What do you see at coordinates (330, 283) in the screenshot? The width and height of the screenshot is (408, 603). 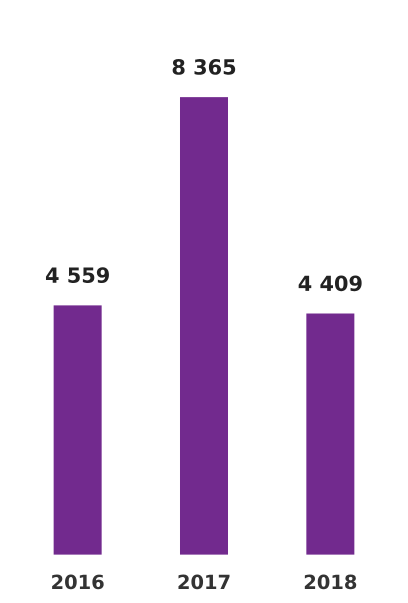 I see `data-label: 4 409` at bounding box center [330, 283].